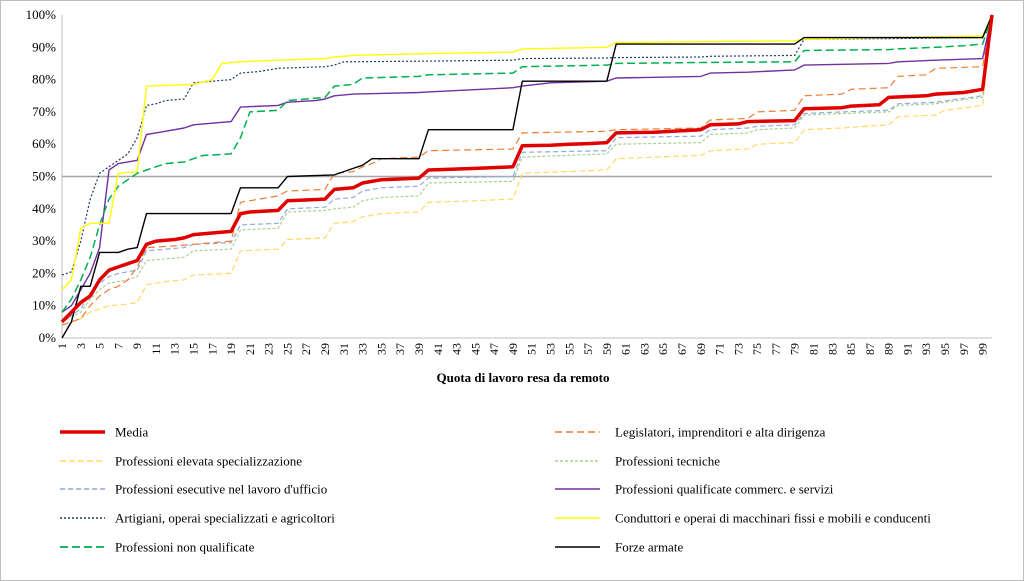 Image resolution: width=1024 pixels, height=581 pixels. What do you see at coordinates (945, 349) in the screenshot?
I see `x-tick-label: 95` at bounding box center [945, 349].